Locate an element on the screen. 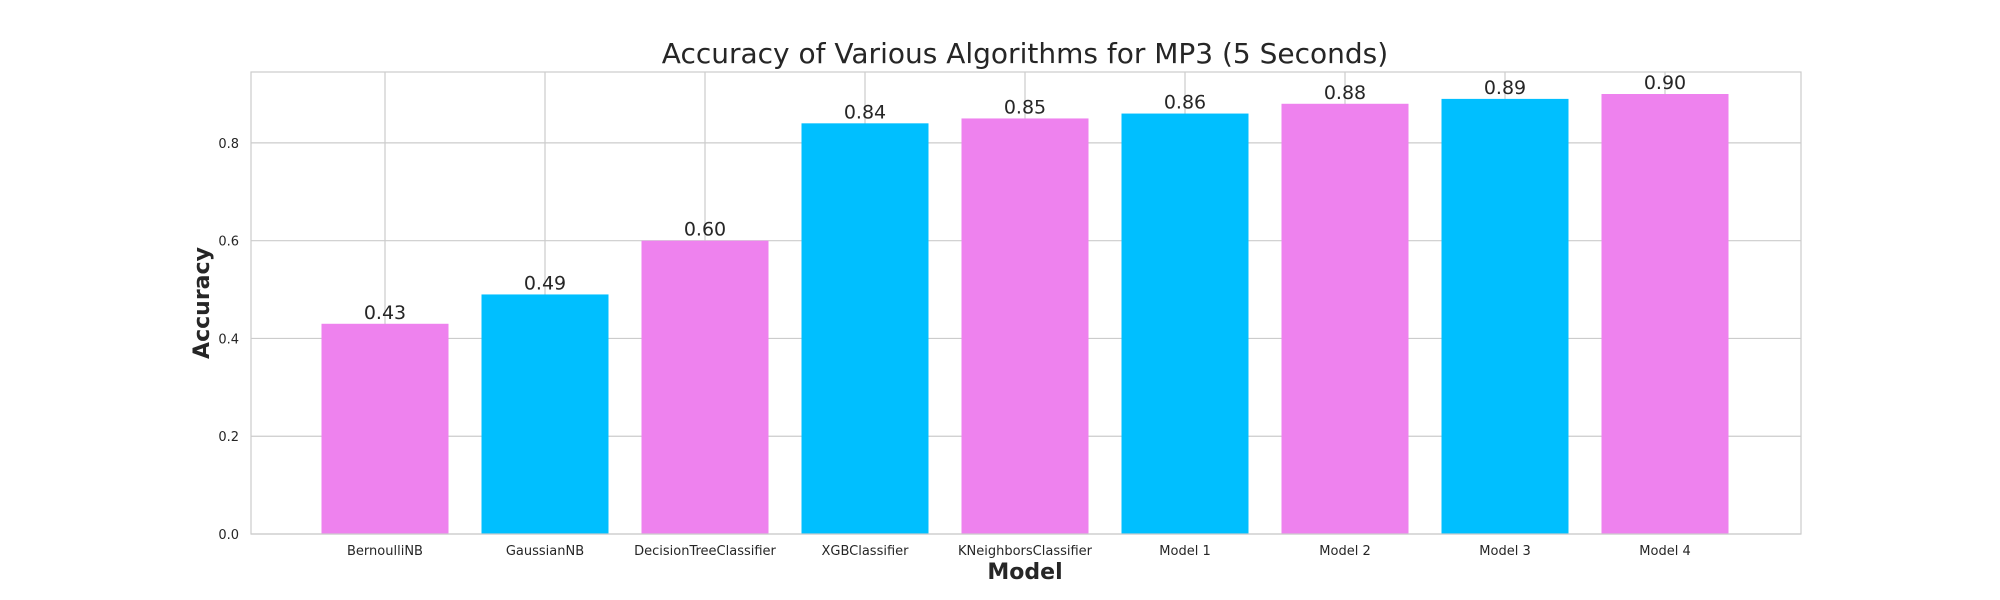  bar-decisiontreeclassifier is located at coordinates (705, 387).